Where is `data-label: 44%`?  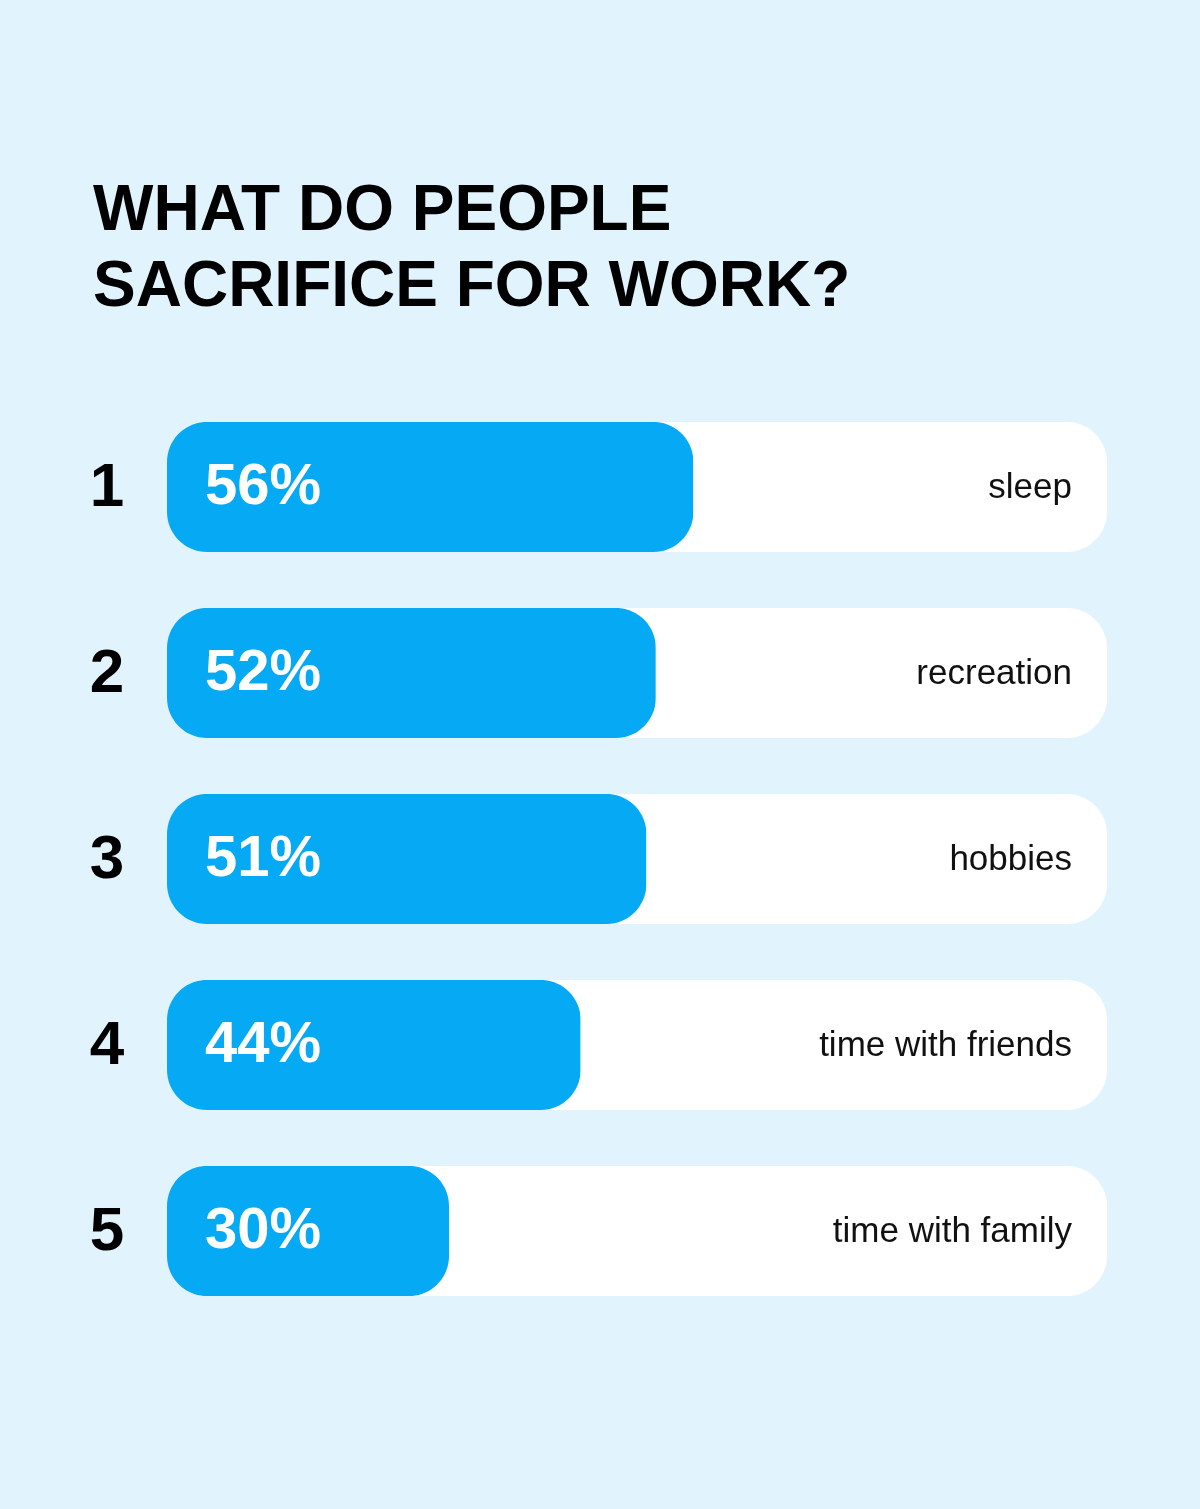 data-label: 44% is located at coordinates (263, 1041).